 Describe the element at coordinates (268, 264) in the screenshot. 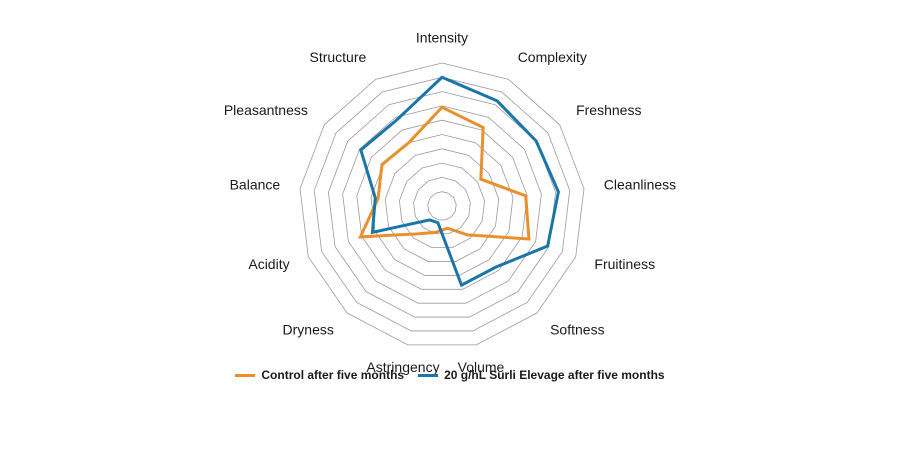

I see `axis-label-acidity: Acidity` at that location.